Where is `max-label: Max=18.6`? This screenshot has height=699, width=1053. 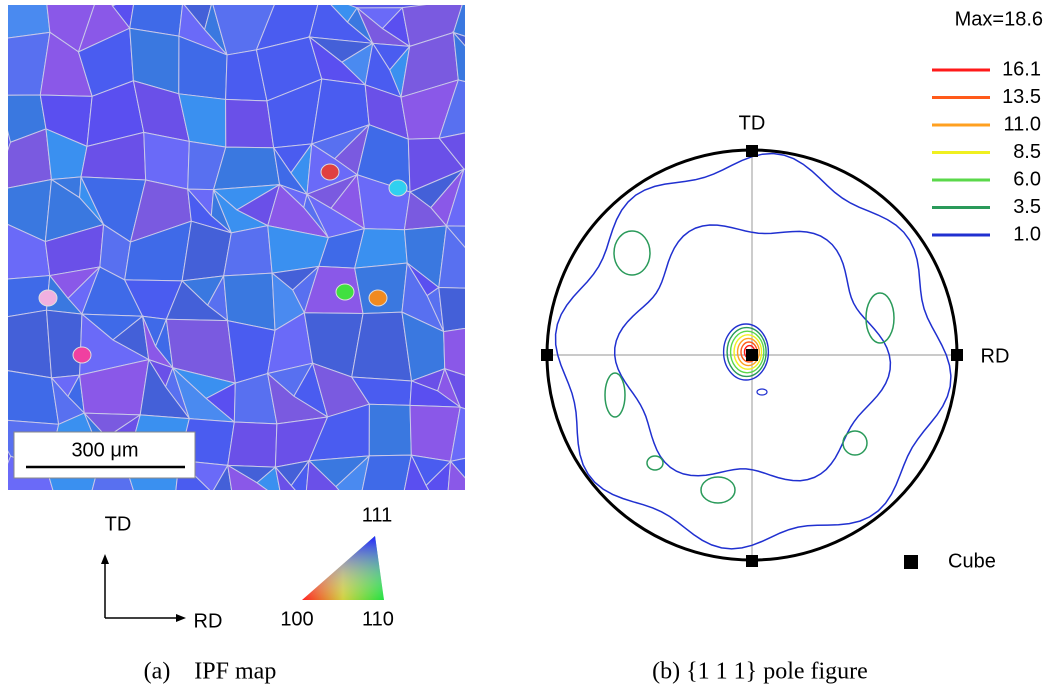
max-label: Max=18.6 is located at coordinates (999, 19).